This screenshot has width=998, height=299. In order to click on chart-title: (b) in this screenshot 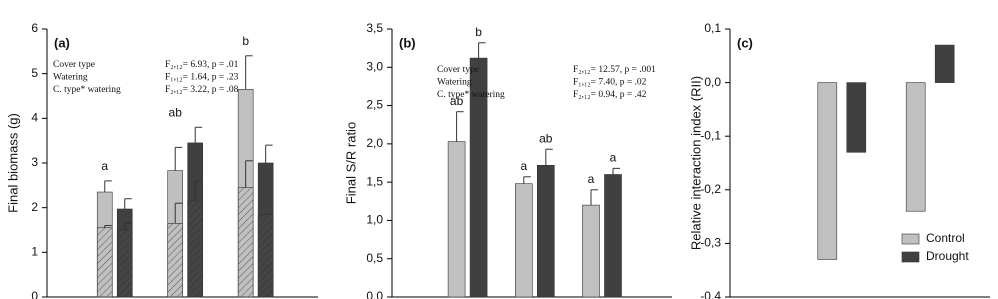, I will do `click(407, 42)`.